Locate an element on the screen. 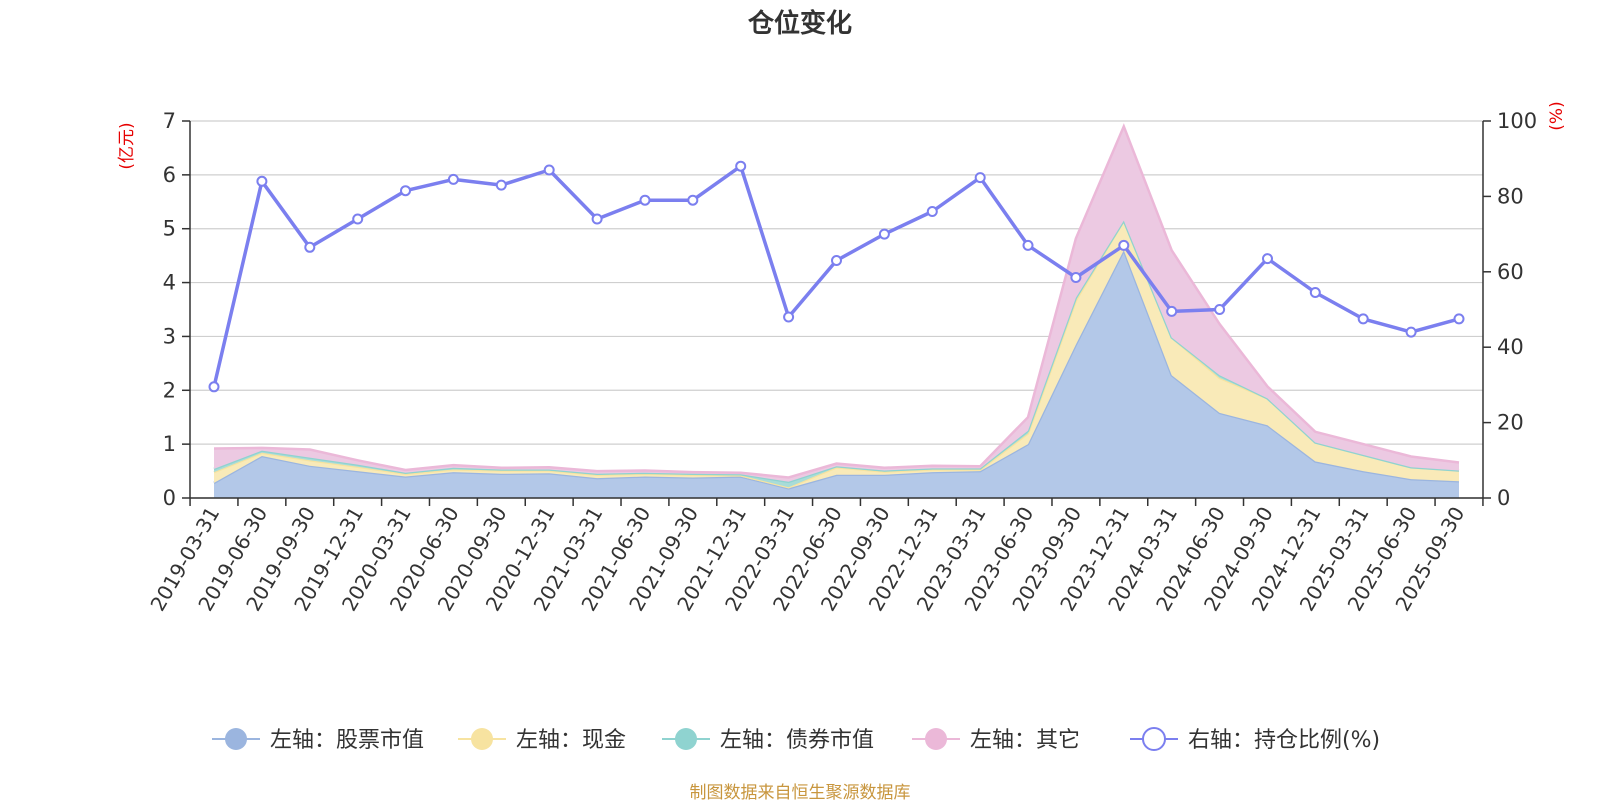  left-axis-unit: (亿元) is located at coordinates (127, 145).